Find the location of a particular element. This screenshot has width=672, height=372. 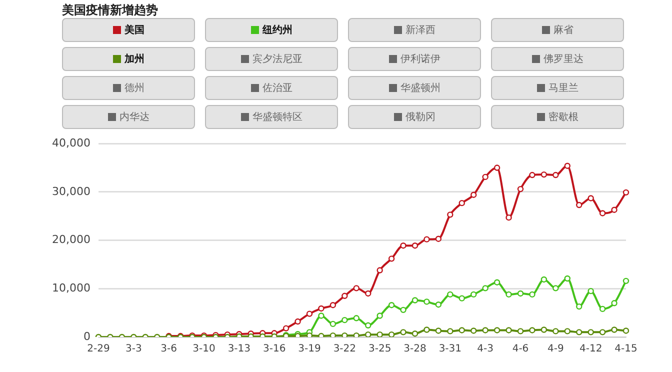

legend-label: 宾夕法尼亚 is located at coordinates (277, 59).